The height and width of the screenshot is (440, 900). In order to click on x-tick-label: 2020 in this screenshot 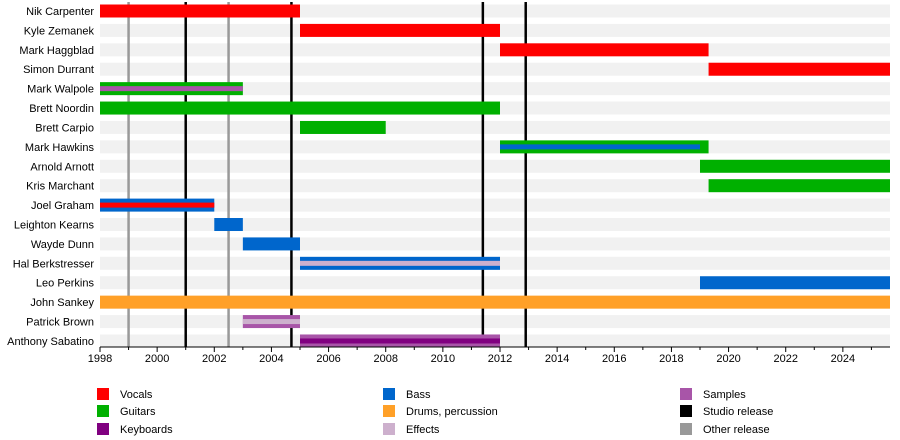, I will do `click(728, 359)`.